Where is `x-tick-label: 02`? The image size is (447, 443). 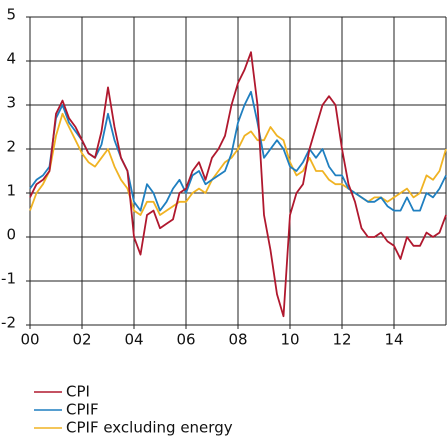
x-tick-label: 02 is located at coordinates (81, 340).